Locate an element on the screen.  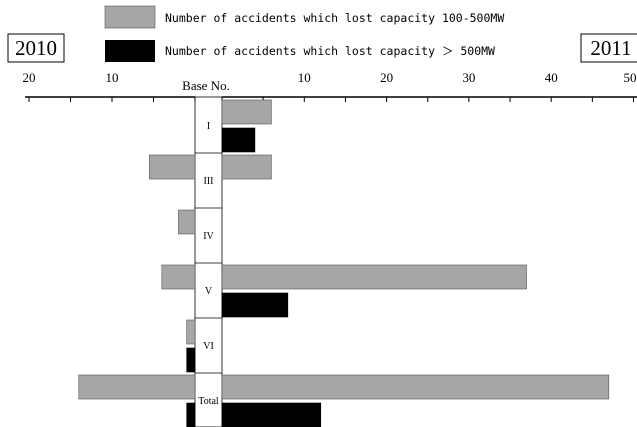
base-label-total: Total is located at coordinates (208, 401).